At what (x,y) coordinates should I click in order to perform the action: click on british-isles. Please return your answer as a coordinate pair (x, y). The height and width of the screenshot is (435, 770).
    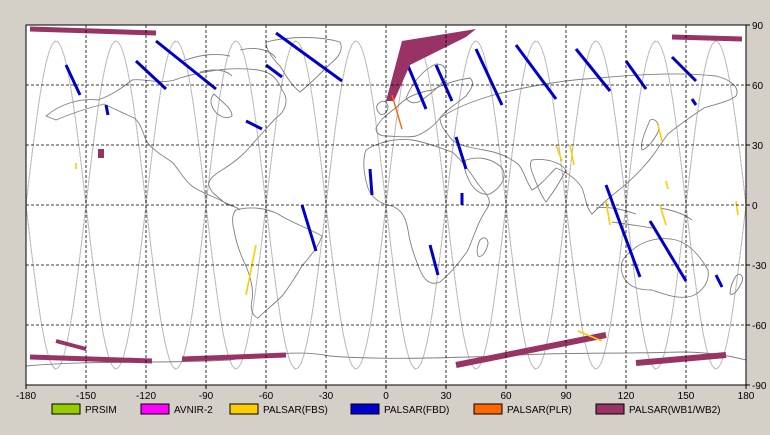
    Looking at the image, I should click on (382, 107).